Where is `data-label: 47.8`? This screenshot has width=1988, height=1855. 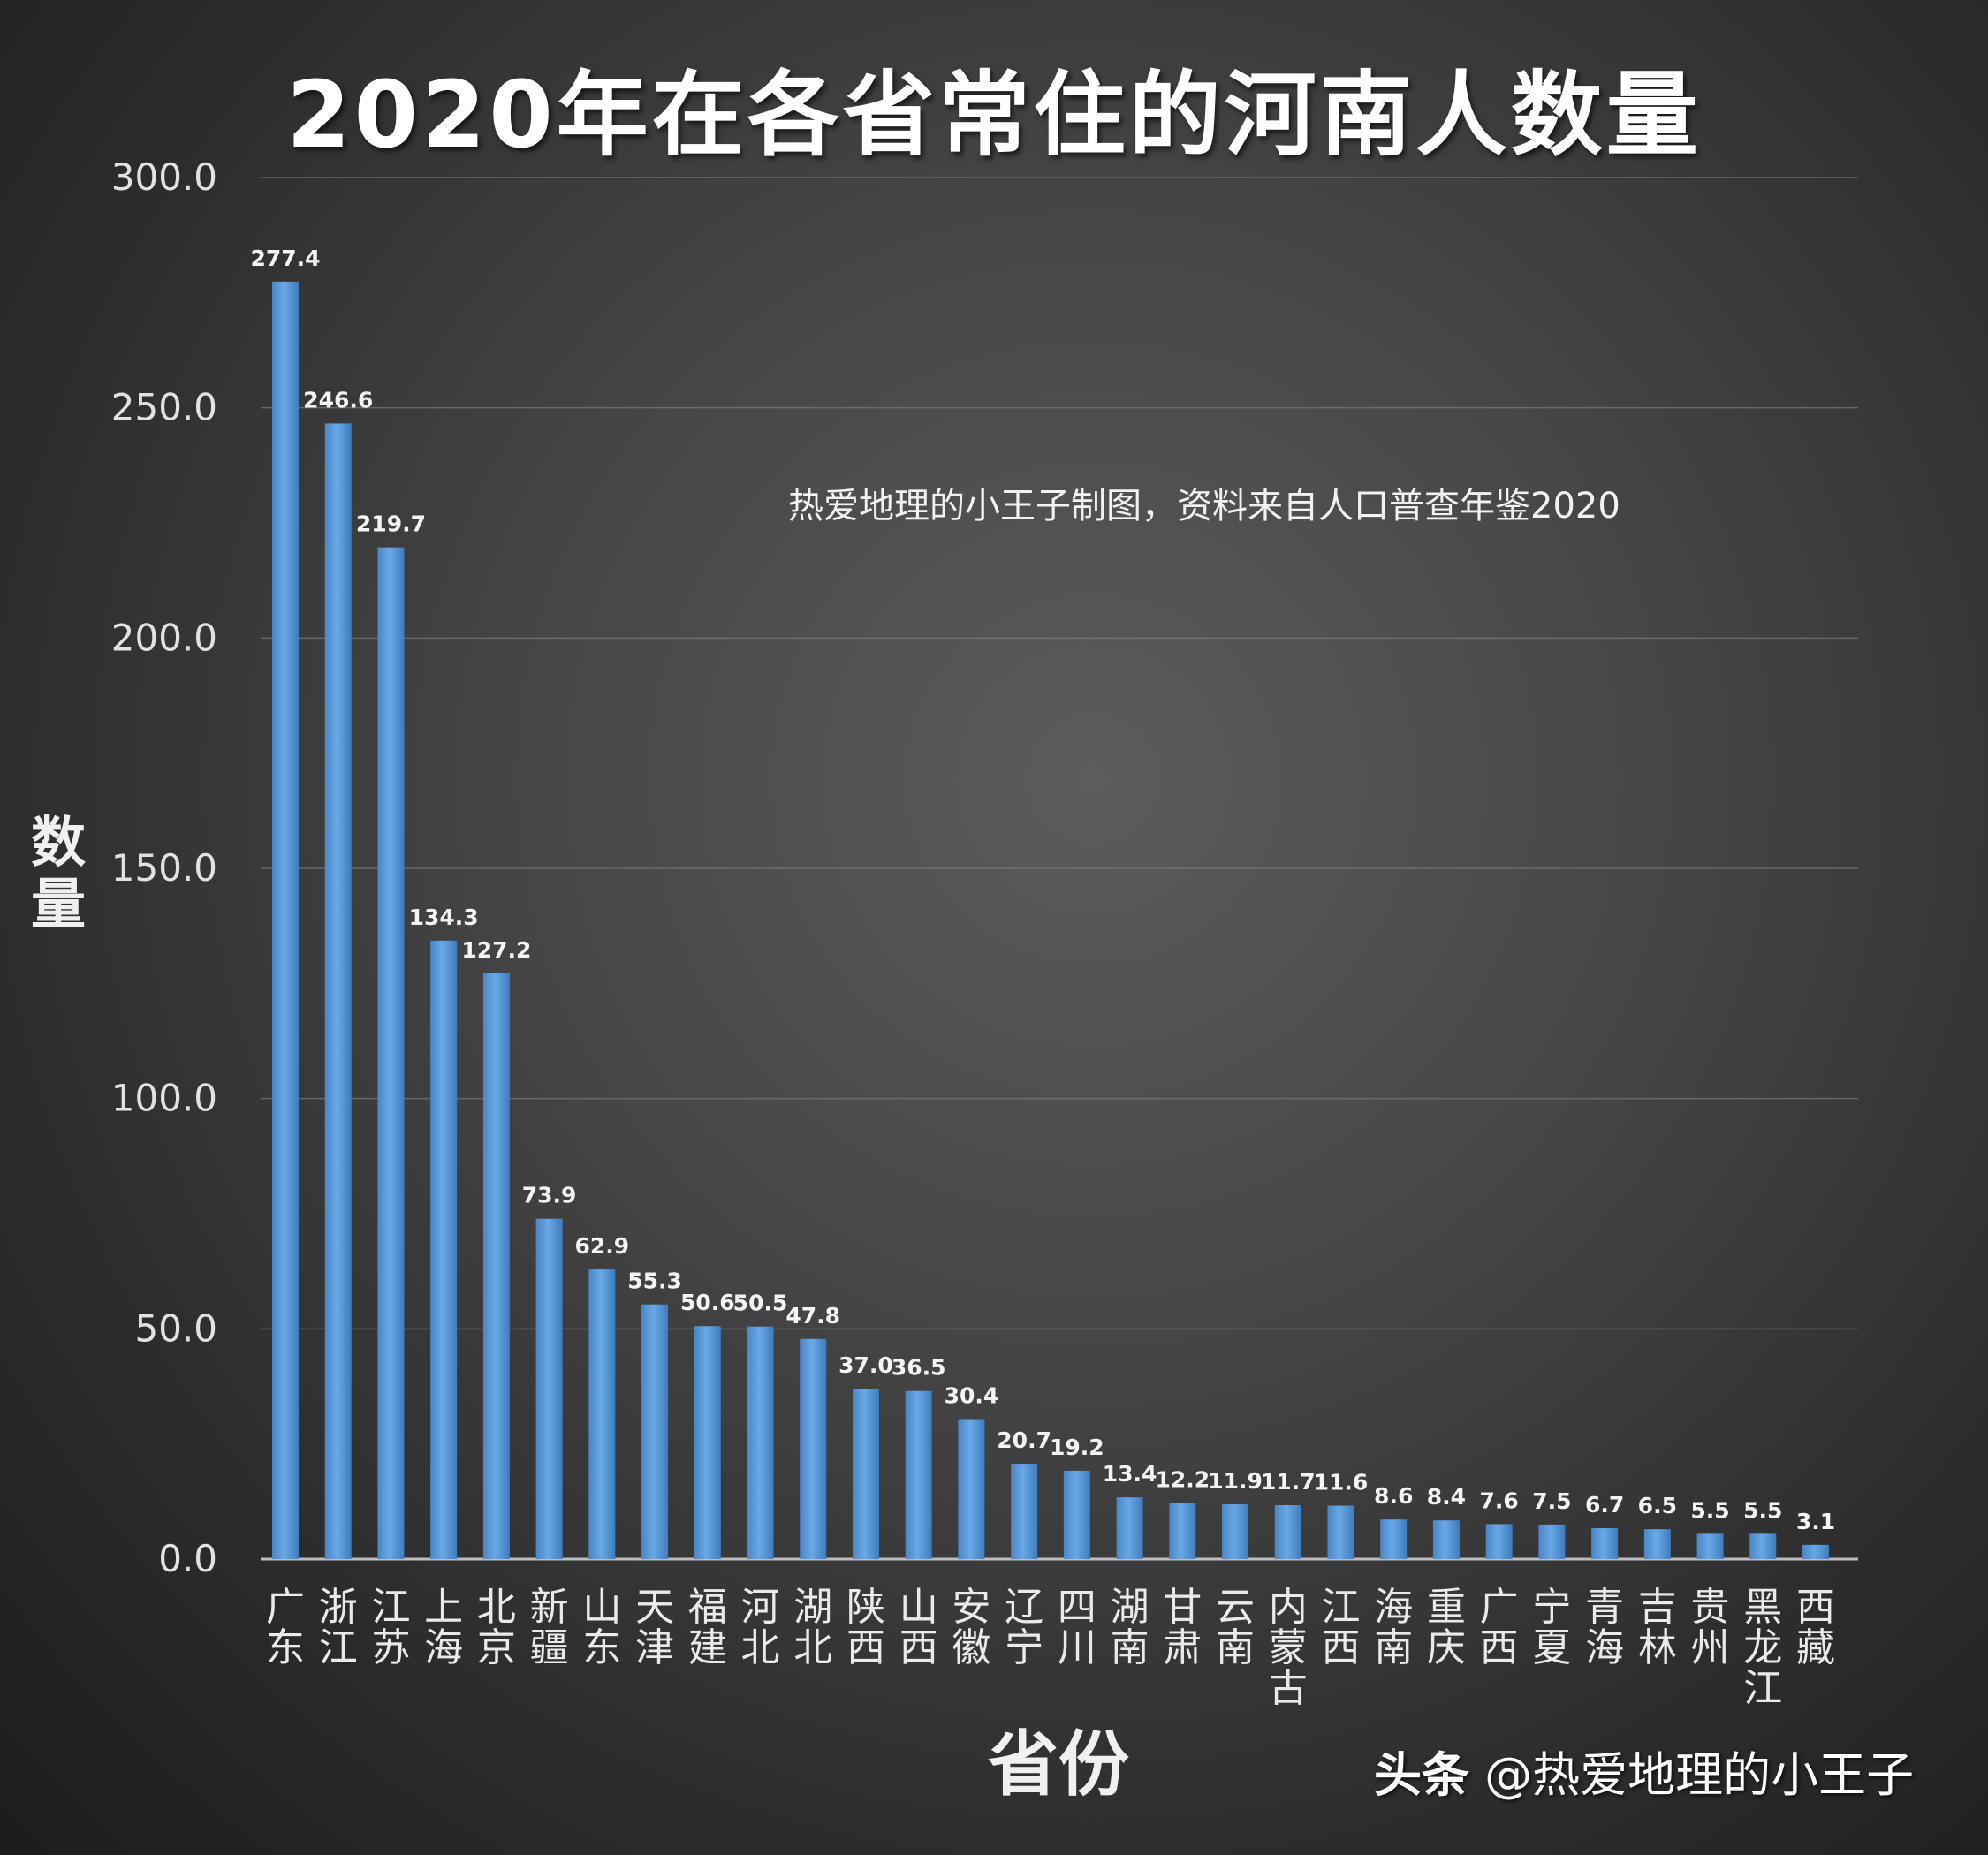
data-label: 47.8 is located at coordinates (812, 1316).